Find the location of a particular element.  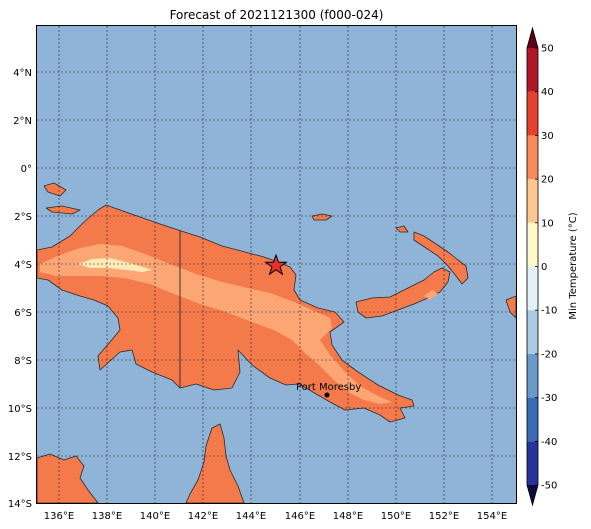

lon-label: 148°E is located at coordinates (348, 516).